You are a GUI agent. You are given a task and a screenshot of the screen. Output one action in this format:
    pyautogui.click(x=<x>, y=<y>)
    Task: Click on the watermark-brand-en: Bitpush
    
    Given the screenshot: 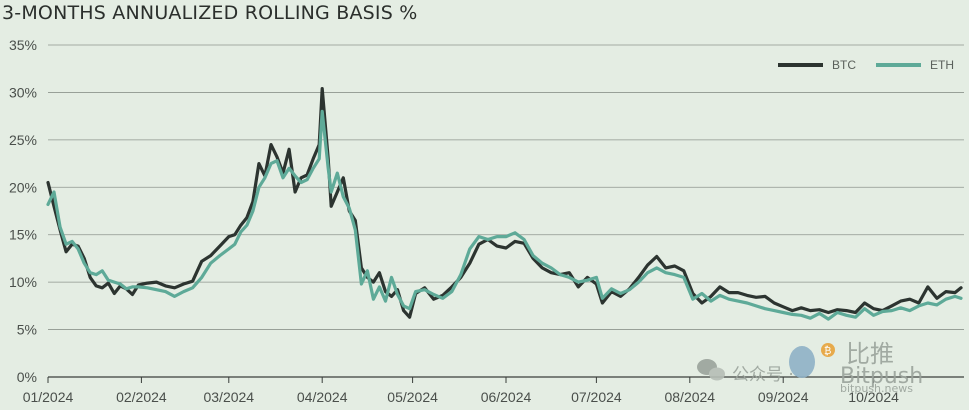 What is the action you would take?
    pyautogui.click(x=881, y=376)
    